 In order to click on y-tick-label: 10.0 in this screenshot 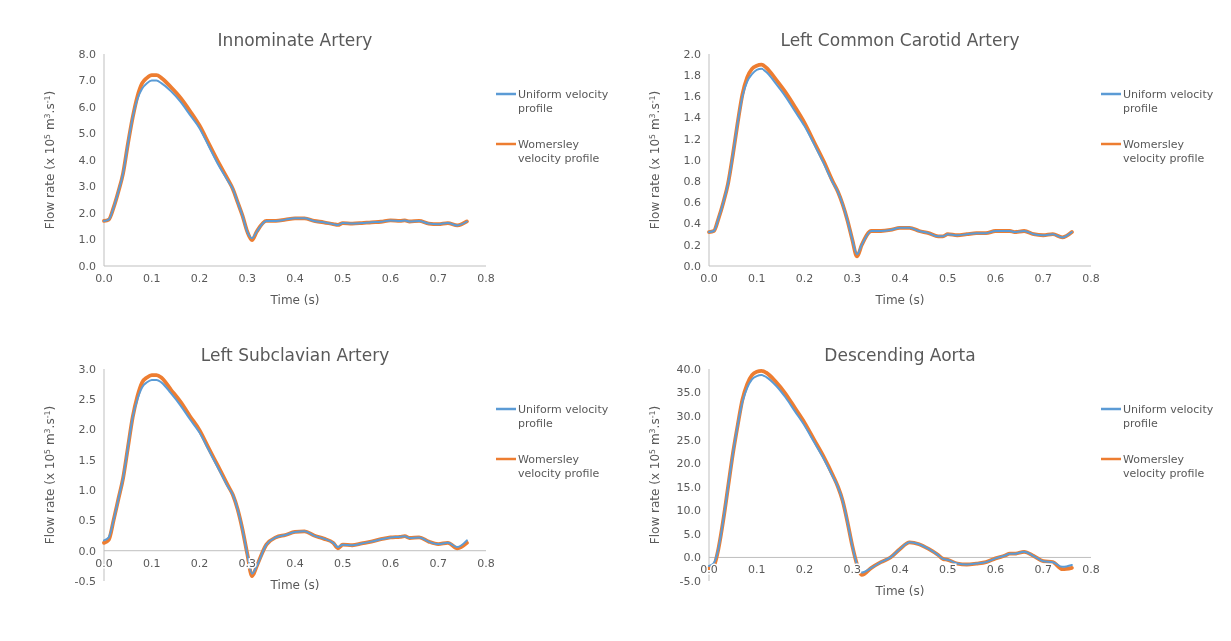, I will do `click(688, 511)`.